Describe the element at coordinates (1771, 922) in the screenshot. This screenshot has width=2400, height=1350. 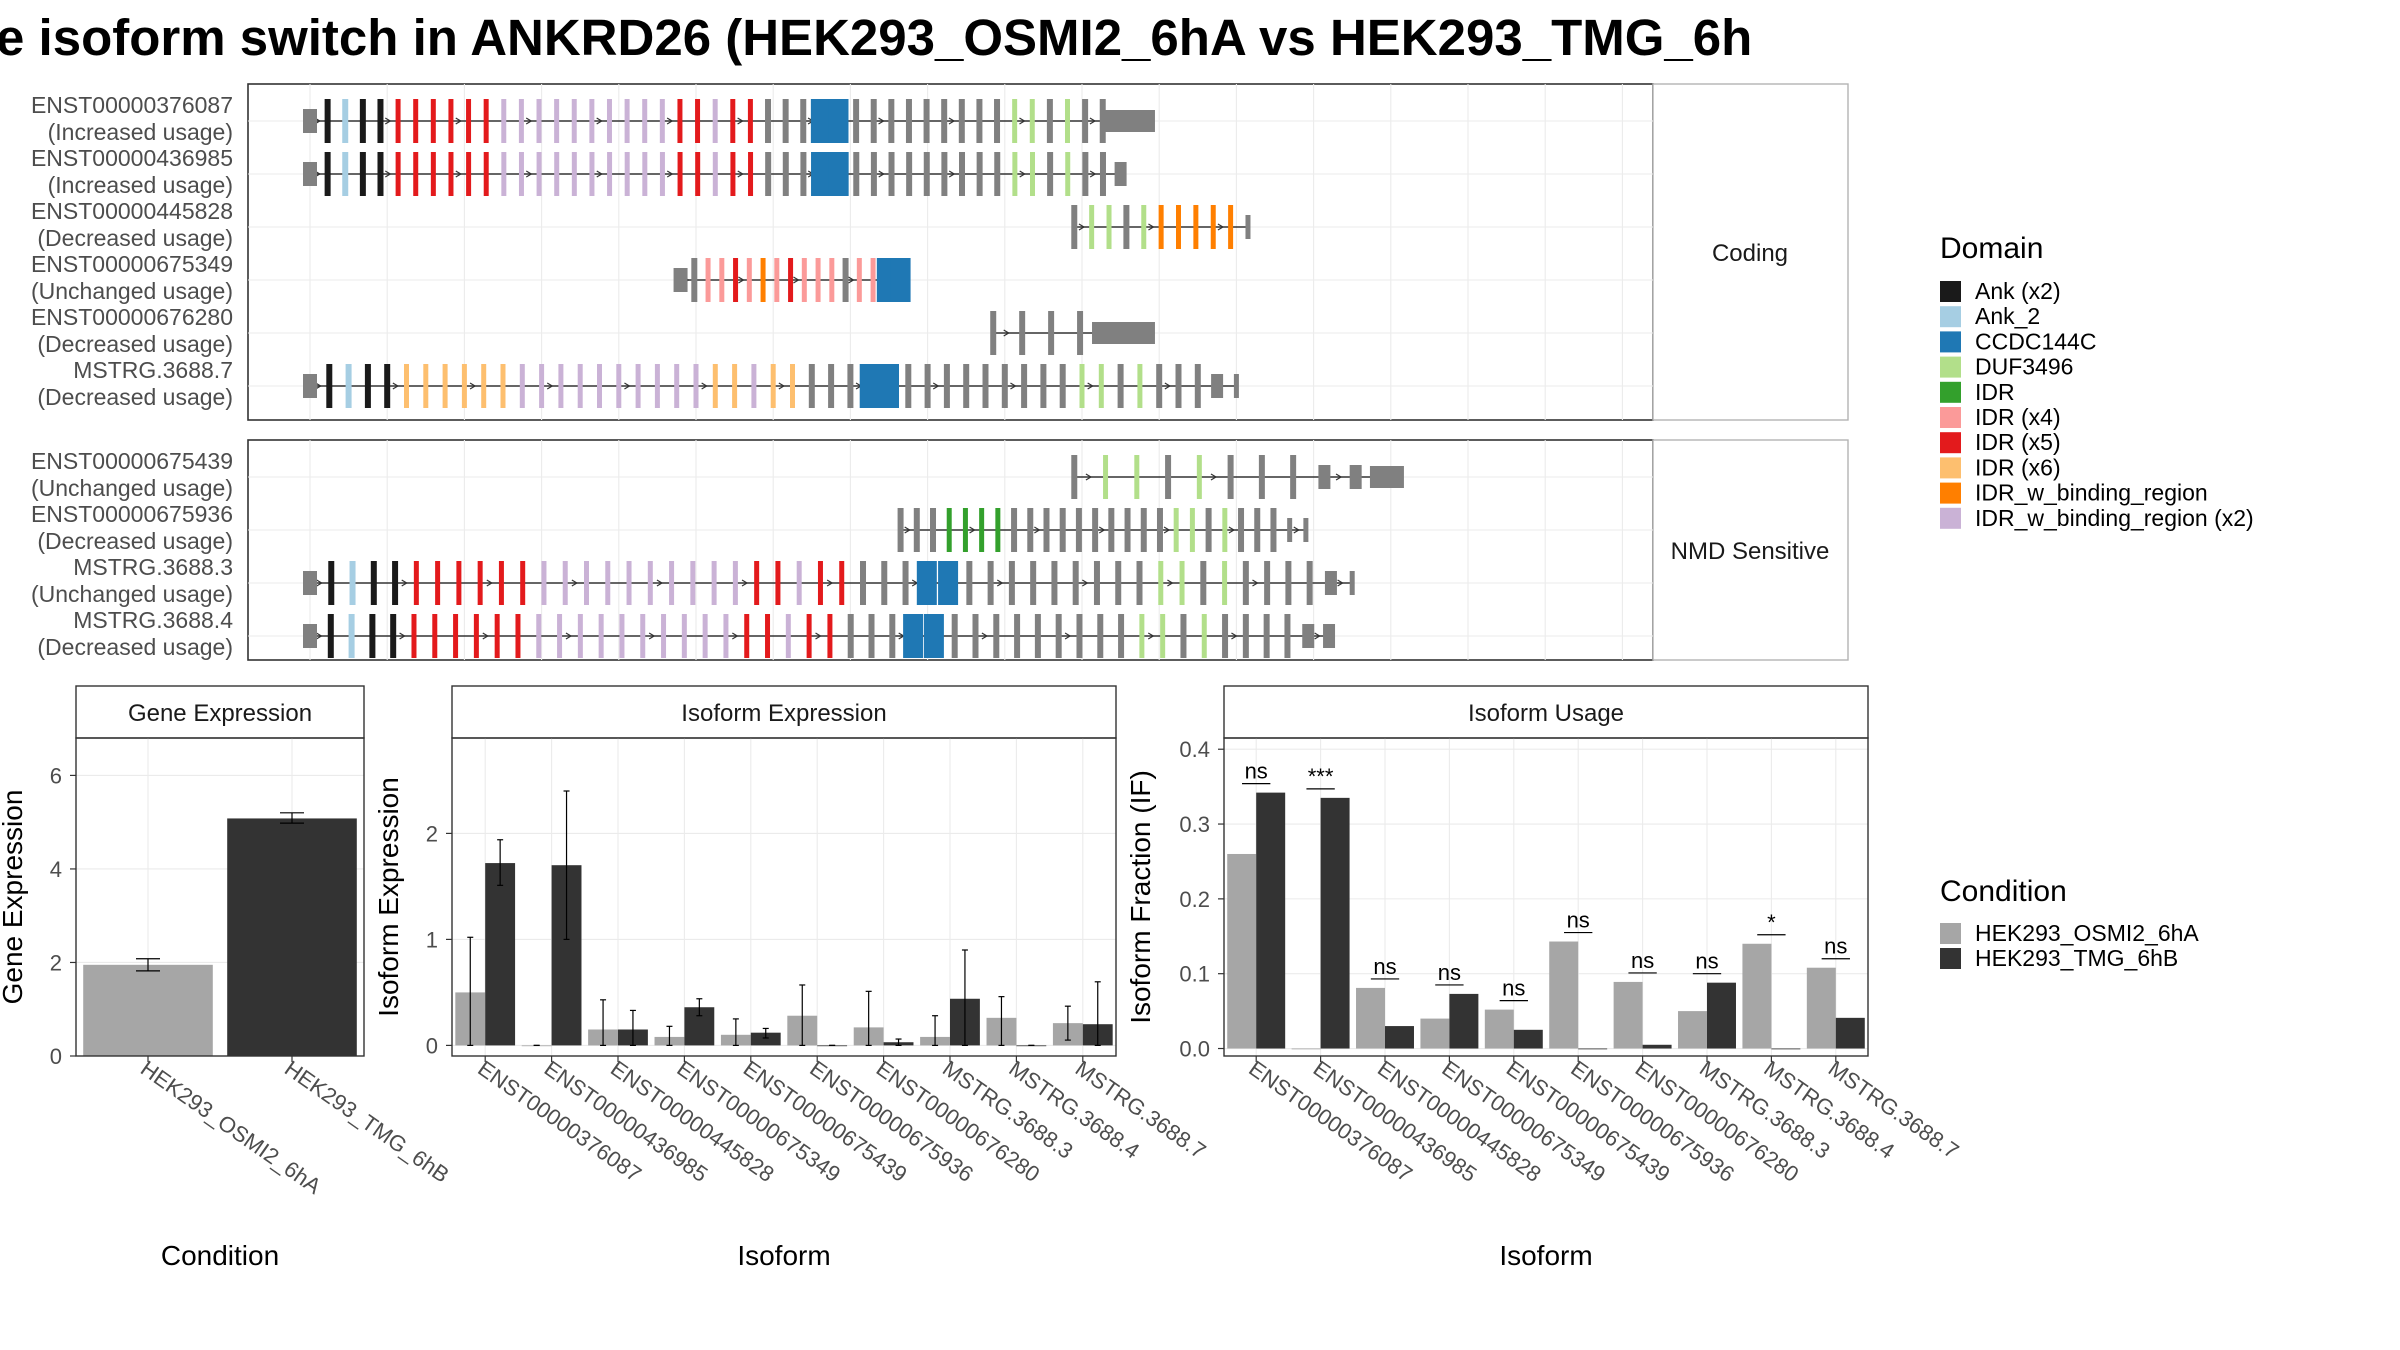
I see `significance-label: *` at that location.